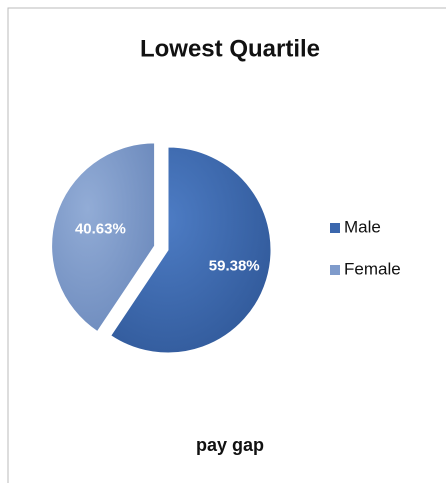  What do you see at coordinates (234, 265) in the screenshot?
I see `data-label: 59.38%` at bounding box center [234, 265].